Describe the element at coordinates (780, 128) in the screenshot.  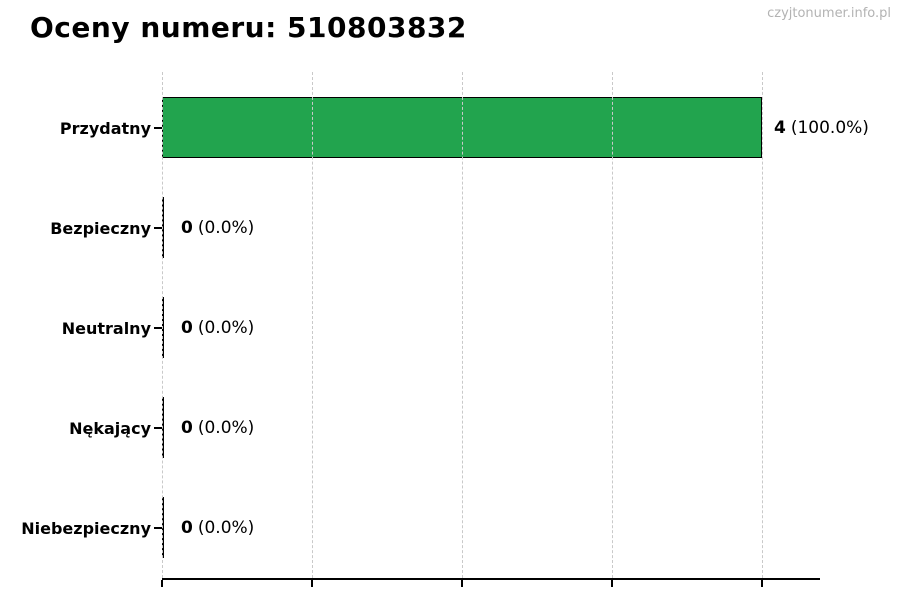
I see `value-count: 4` at that location.